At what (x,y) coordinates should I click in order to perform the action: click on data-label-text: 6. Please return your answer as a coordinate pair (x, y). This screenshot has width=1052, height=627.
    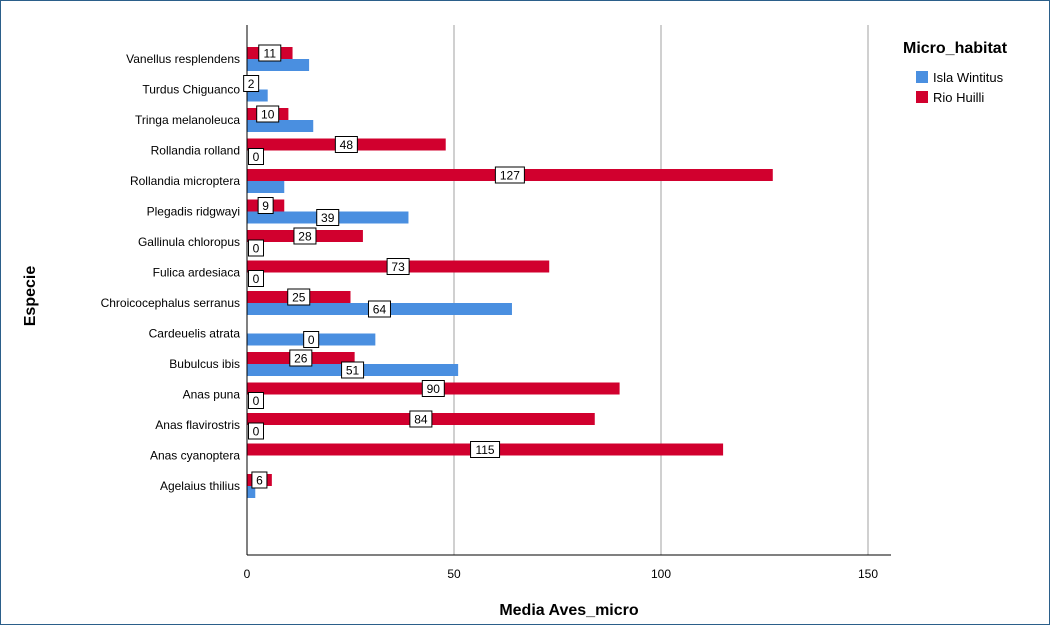
    Looking at the image, I should click on (259, 481).